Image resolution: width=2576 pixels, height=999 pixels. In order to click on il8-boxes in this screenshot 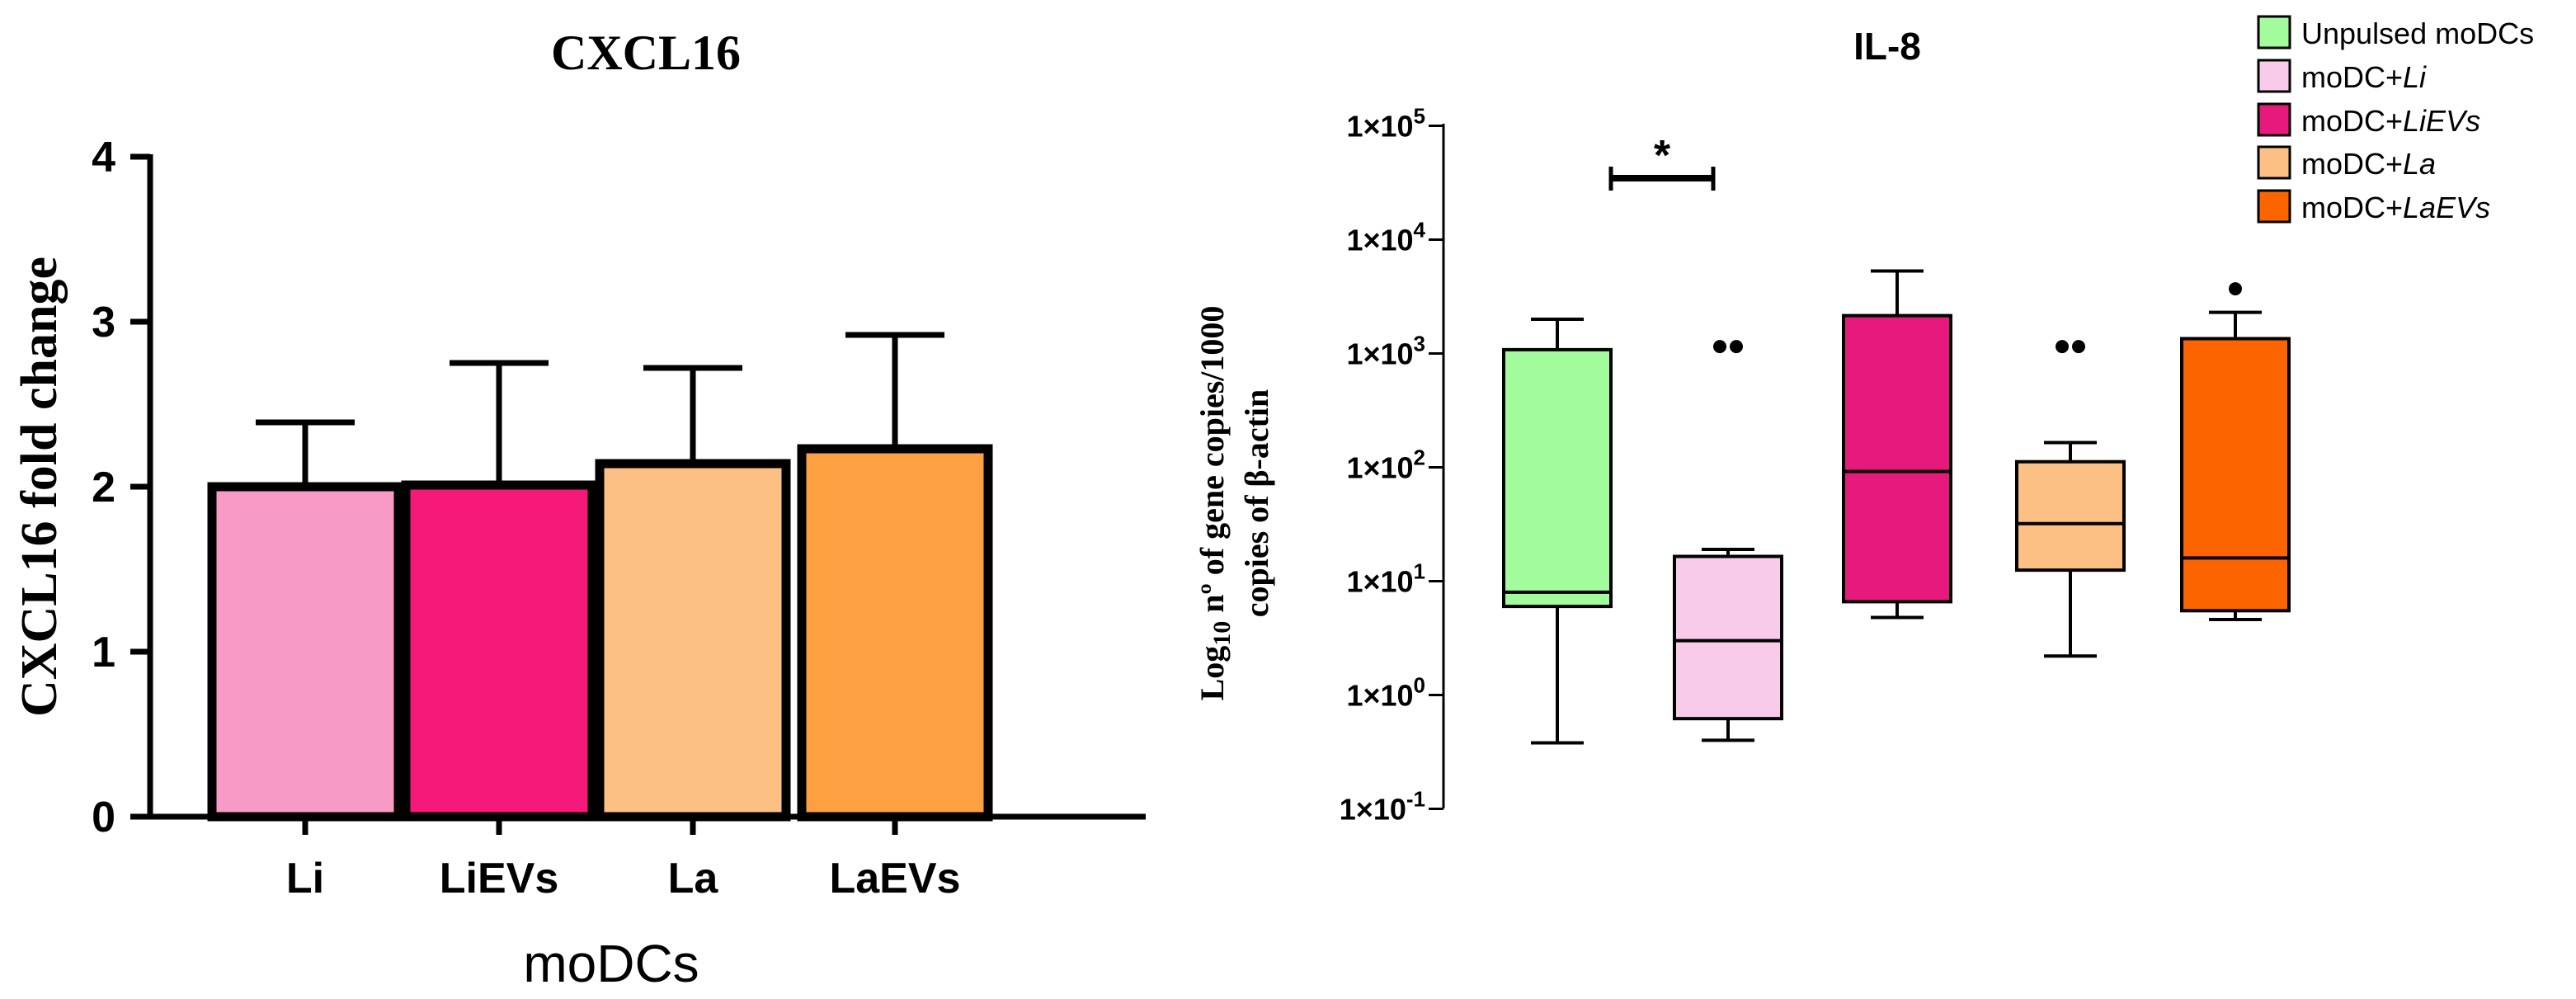, I will do `click(1896, 507)`.